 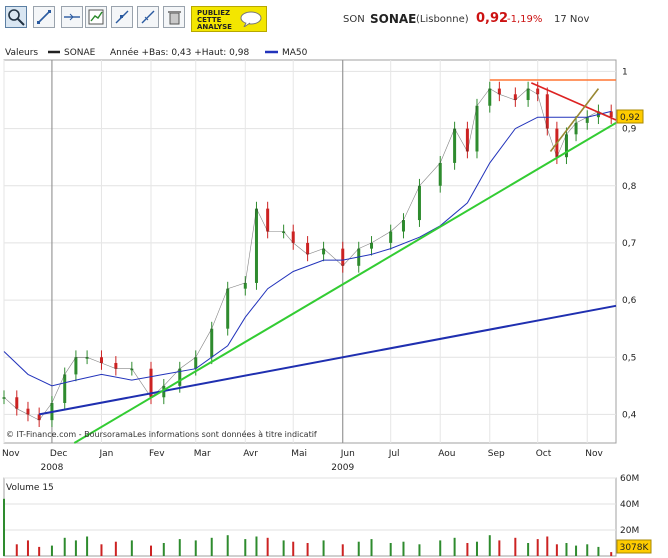 I want to click on y-tick-label: 0,9, so click(x=629, y=130).